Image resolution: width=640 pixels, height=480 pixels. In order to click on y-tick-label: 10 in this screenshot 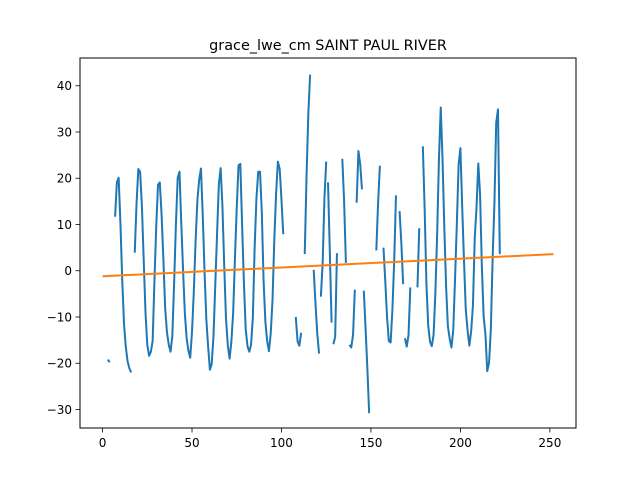, I will do `click(64, 225)`.